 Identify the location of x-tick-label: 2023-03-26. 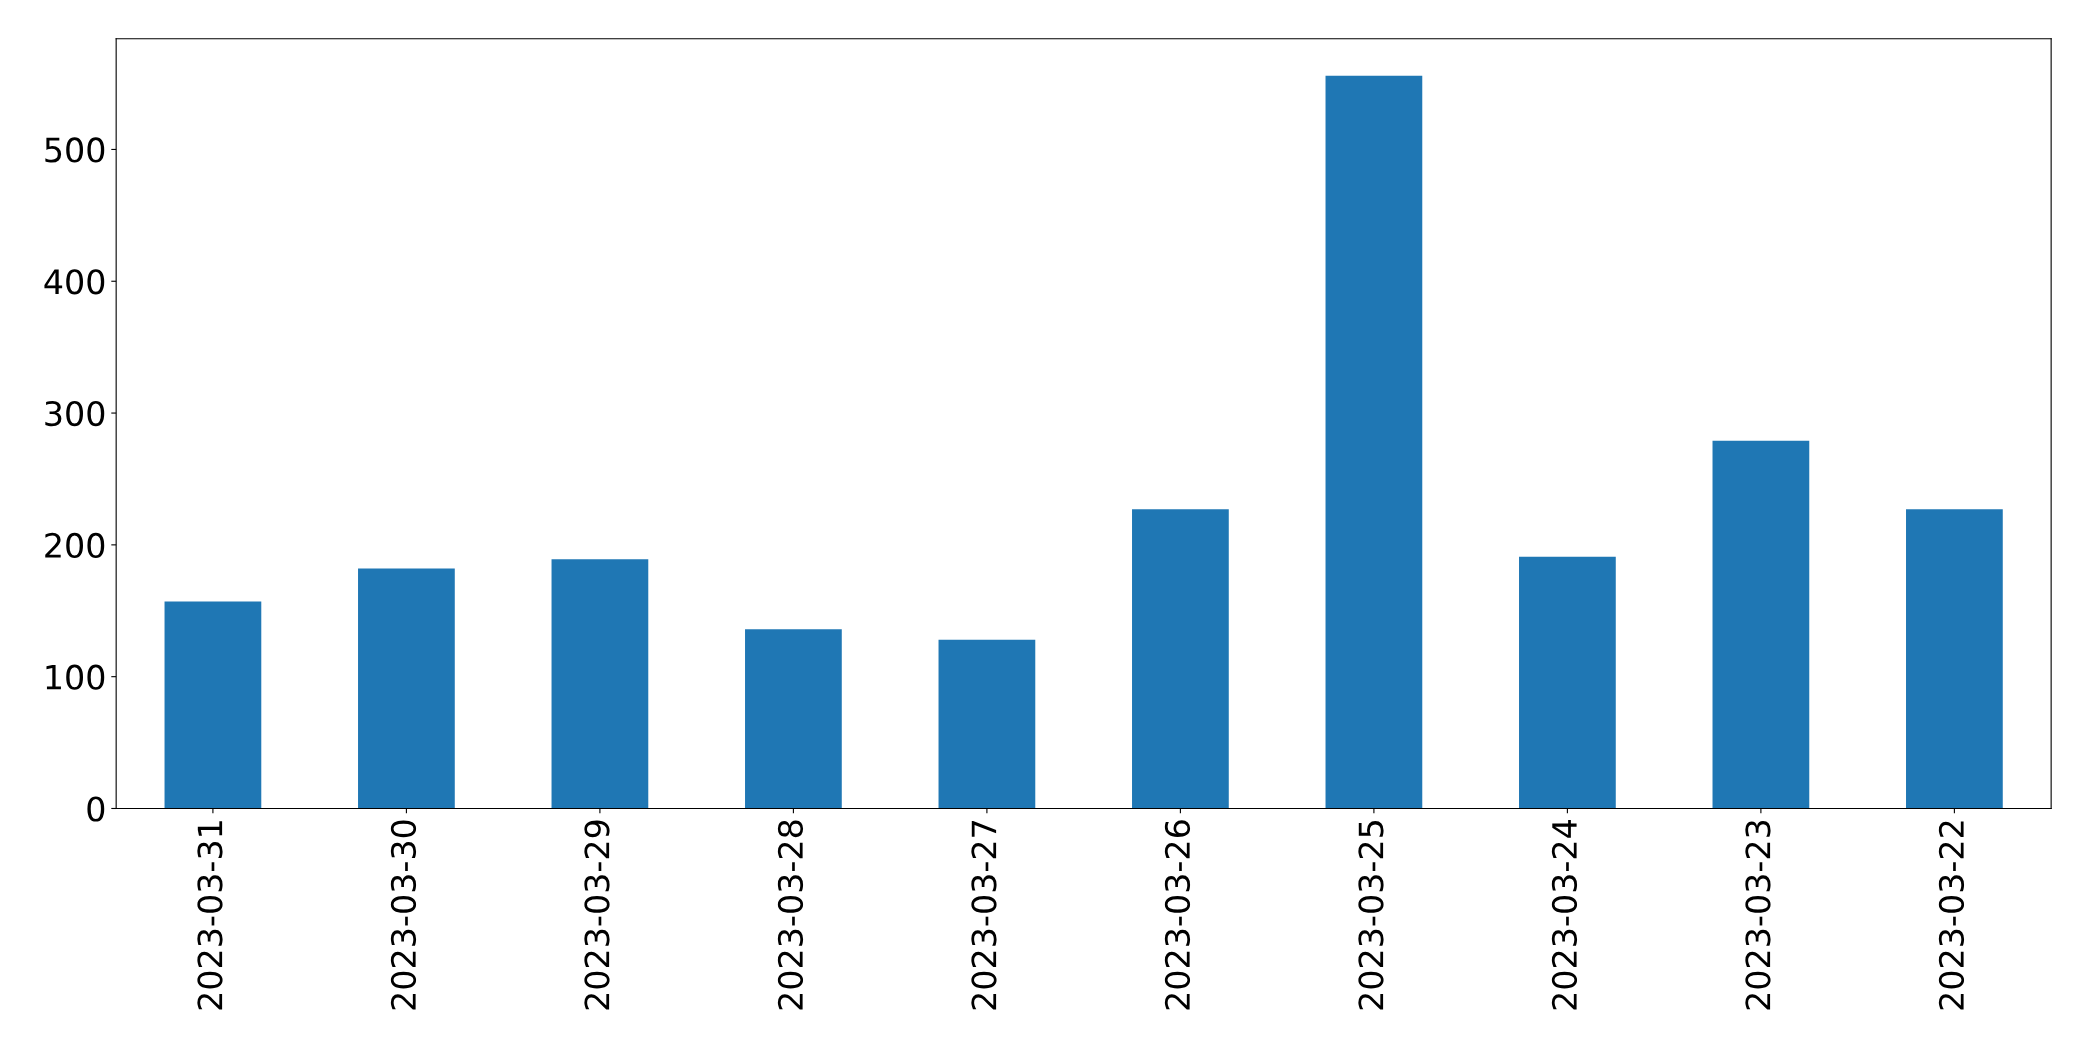
(1177, 915).